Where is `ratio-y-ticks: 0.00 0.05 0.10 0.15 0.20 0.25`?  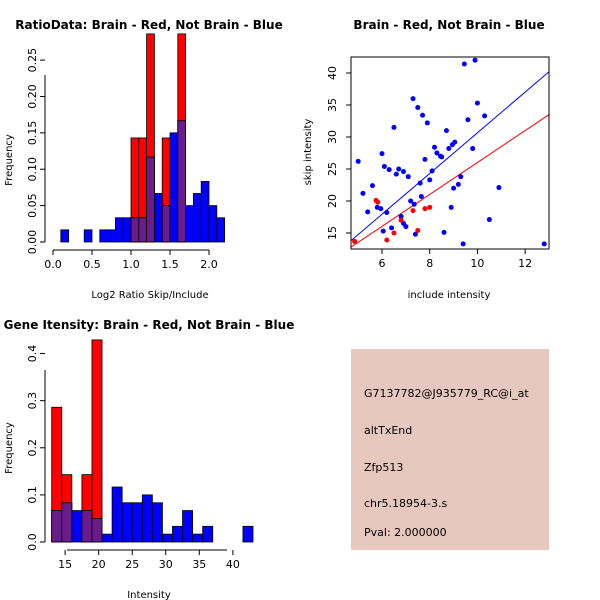
ratio-y-ticks: 0.00 0.05 0.10 0.15 0.20 0.25 is located at coordinates (35, 151).